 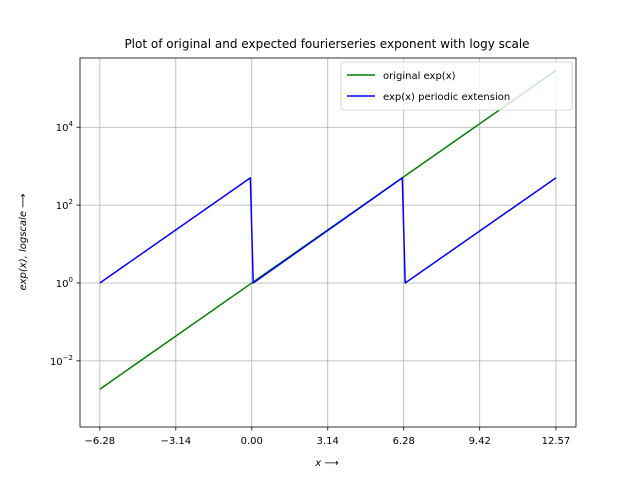 I want to click on x-tick-label: 6.28, so click(x=404, y=441).